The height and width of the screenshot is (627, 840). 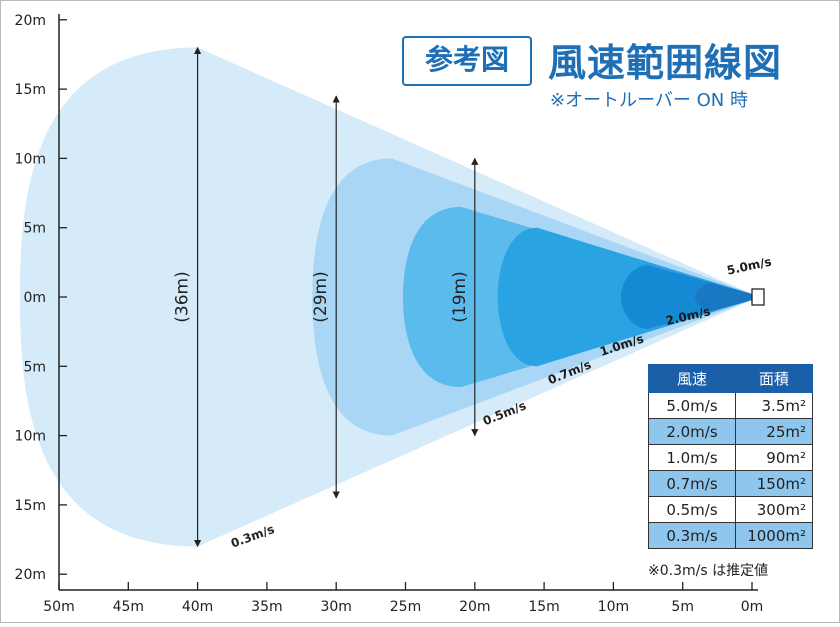 I want to click on y-tick-label: 0m, so click(x=34, y=298).